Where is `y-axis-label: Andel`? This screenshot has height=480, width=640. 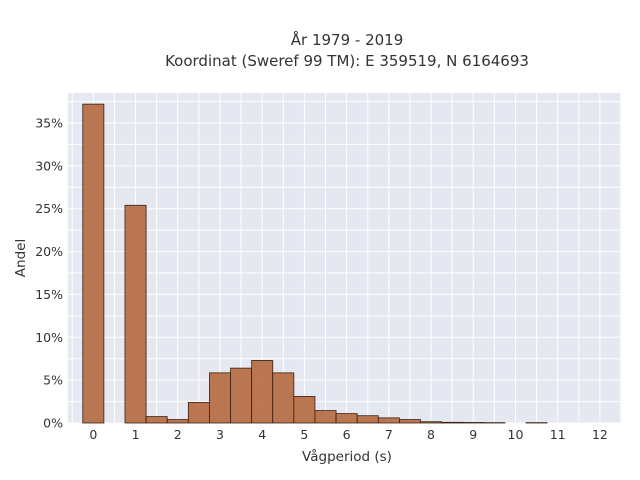 y-axis-label: Andel is located at coordinates (21, 258).